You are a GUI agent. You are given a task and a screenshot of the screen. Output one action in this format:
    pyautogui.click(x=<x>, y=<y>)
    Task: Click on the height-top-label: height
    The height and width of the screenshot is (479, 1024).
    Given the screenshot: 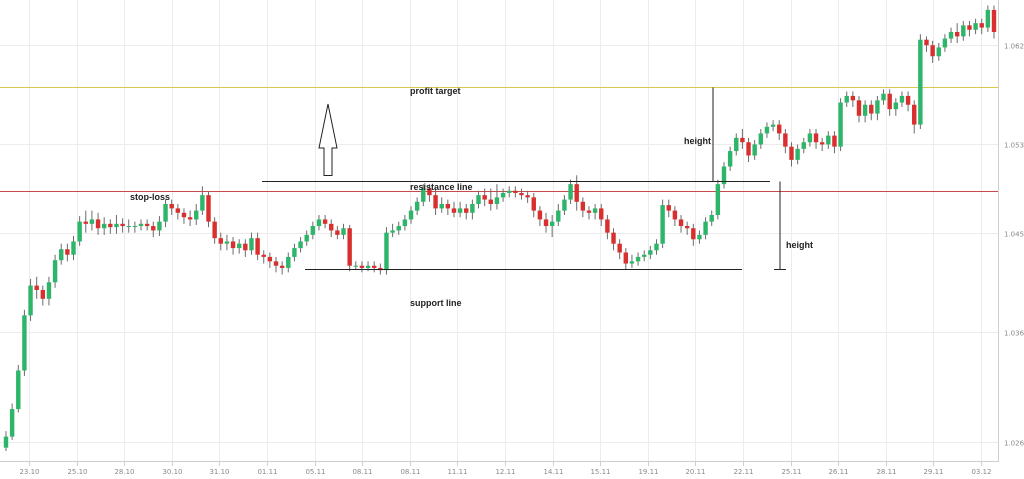 What is the action you would take?
    pyautogui.click(x=697, y=141)
    